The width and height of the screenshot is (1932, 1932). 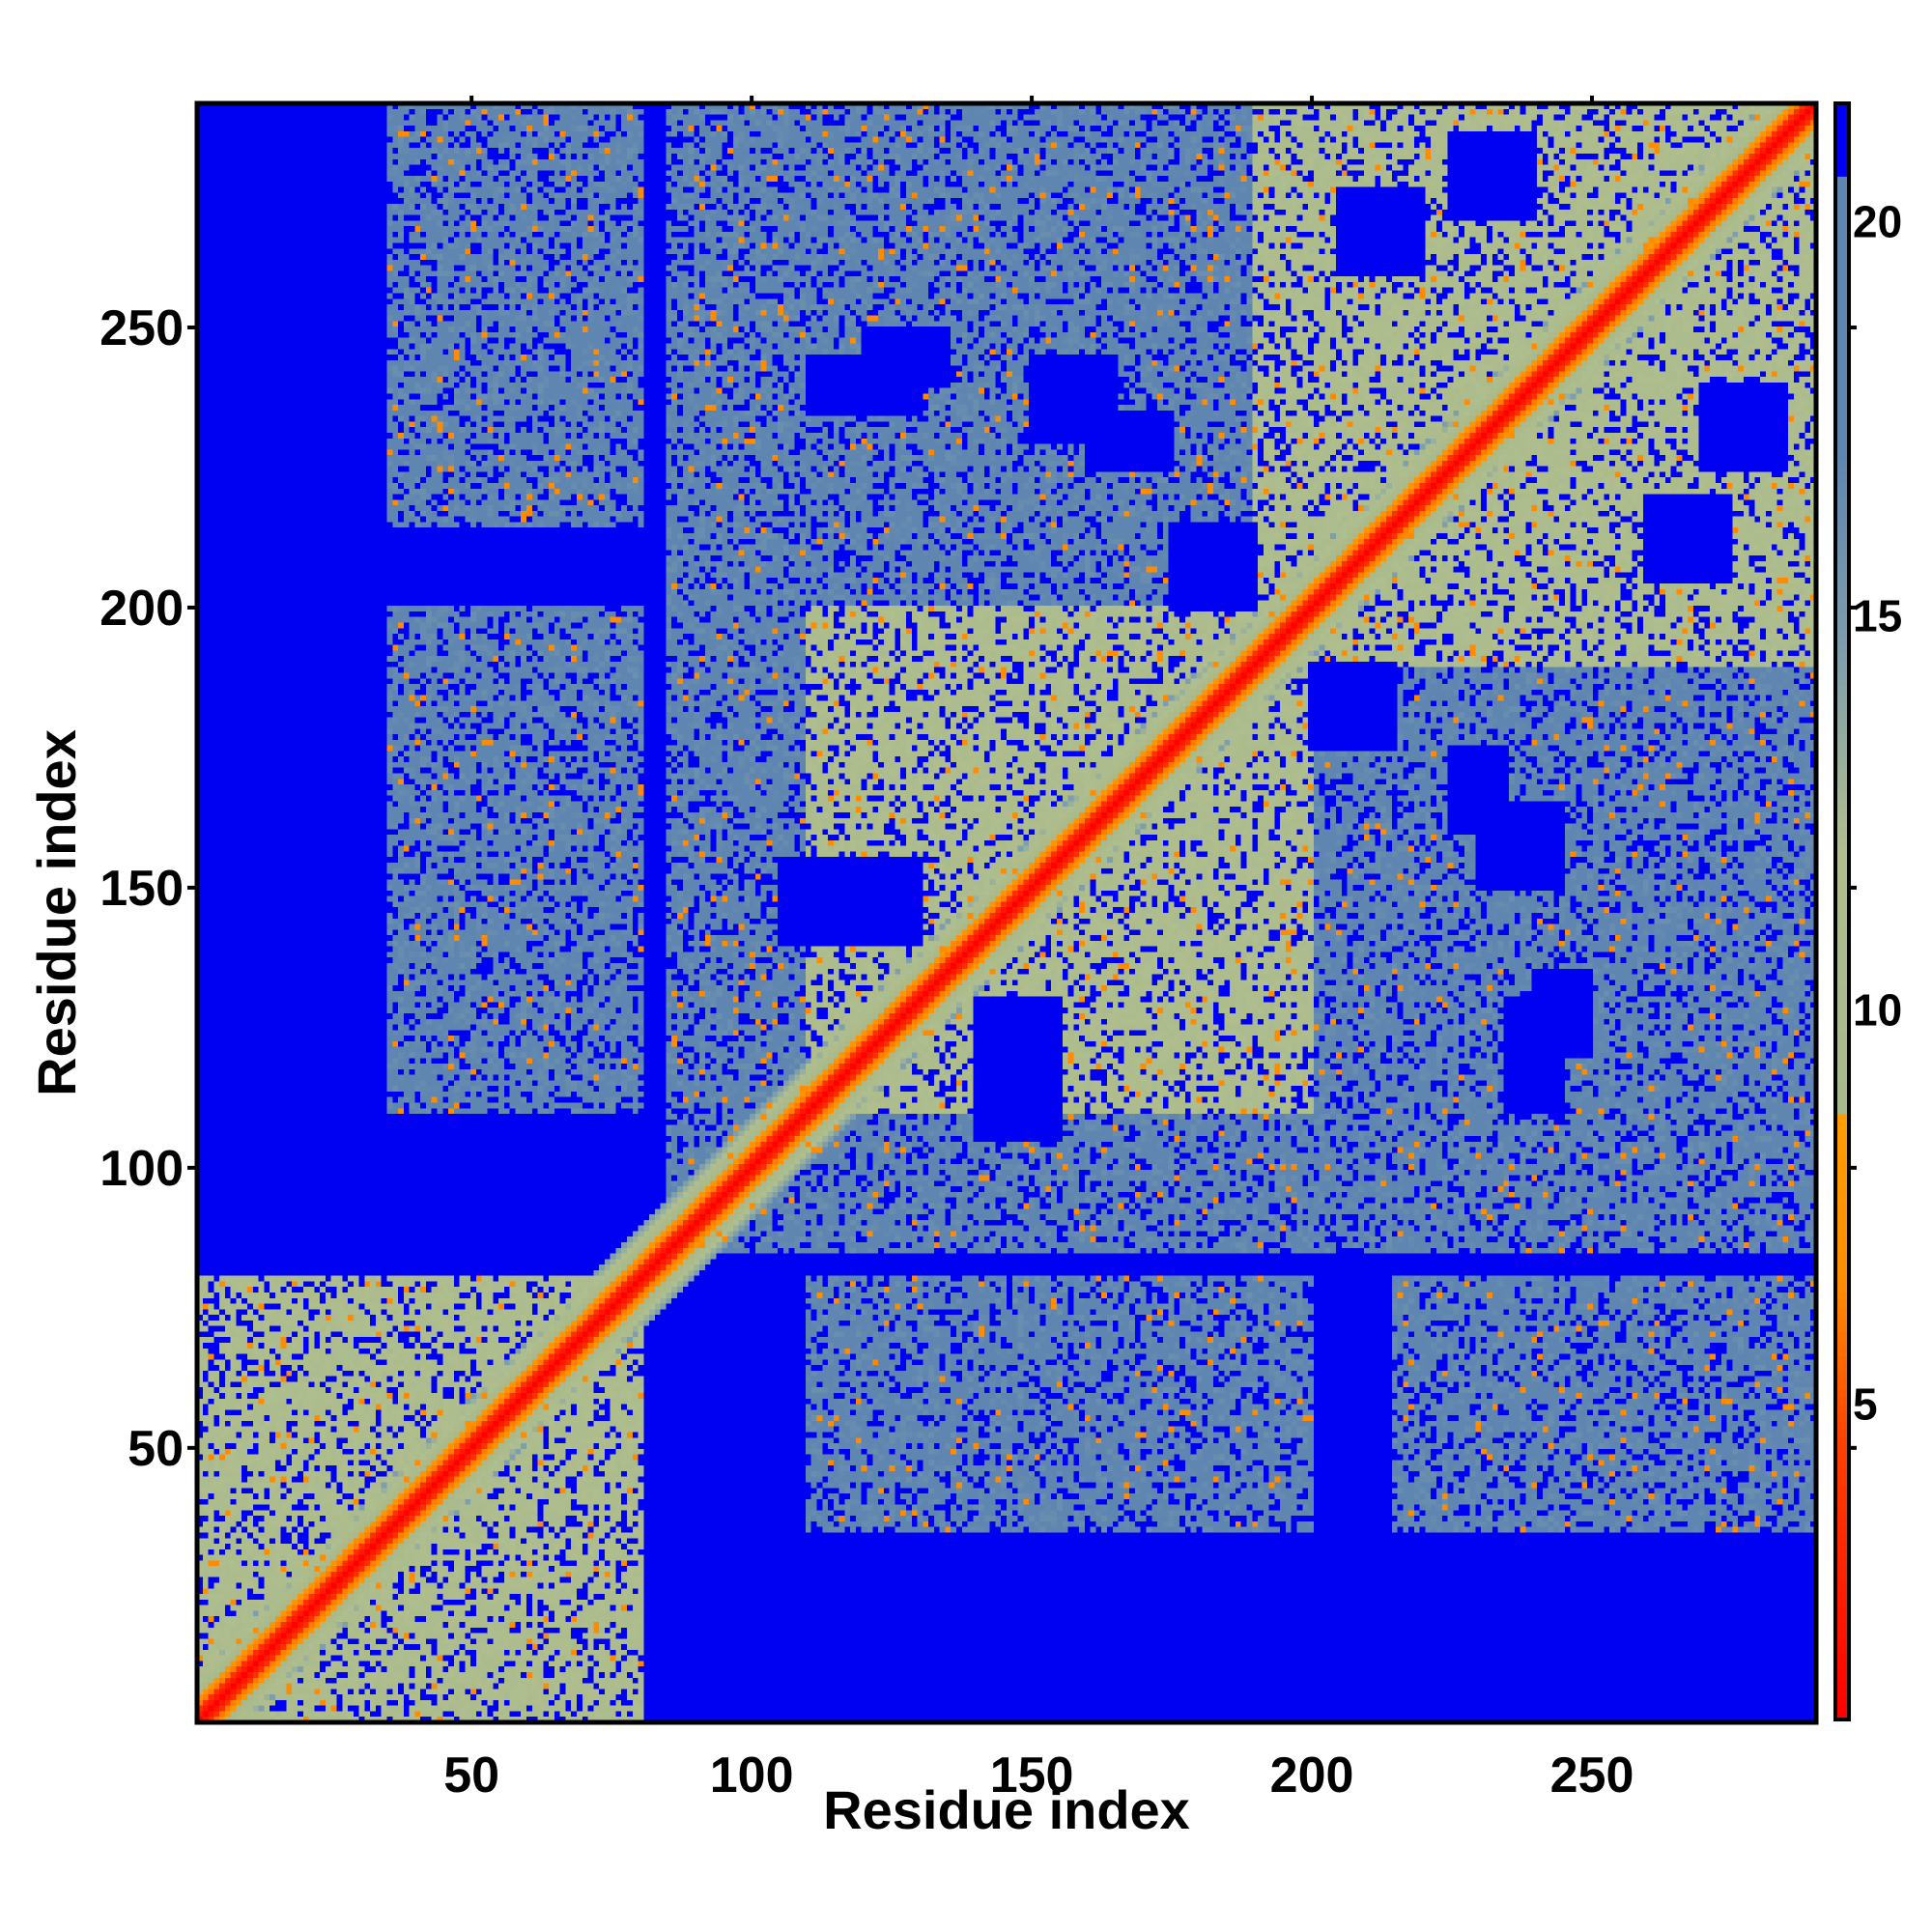 What do you see at coordinates (1877, 221) in the screenshot?
I see `colorbar-tick-label: 20` at bounding box center [1877, 221].